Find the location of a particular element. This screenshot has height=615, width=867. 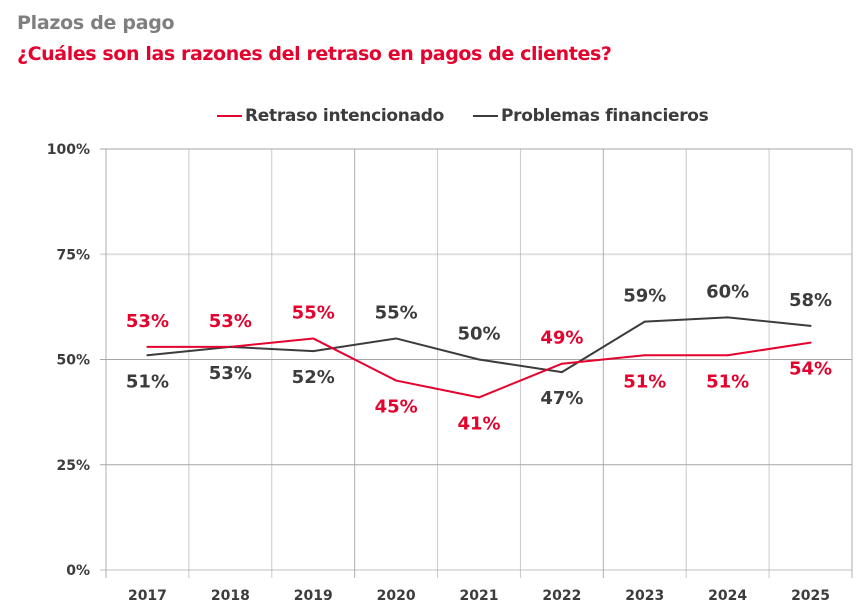

y-tick-label: 100% is located at coordinates (68, 150).